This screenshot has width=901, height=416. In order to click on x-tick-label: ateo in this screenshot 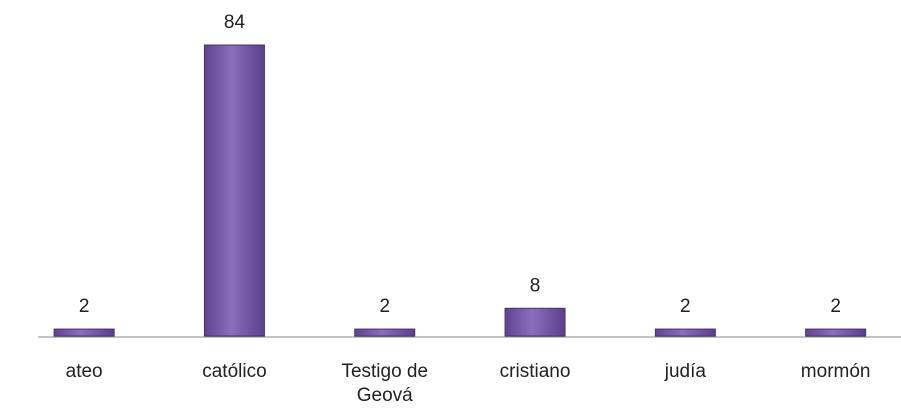, I will do `click(84, 371)`.